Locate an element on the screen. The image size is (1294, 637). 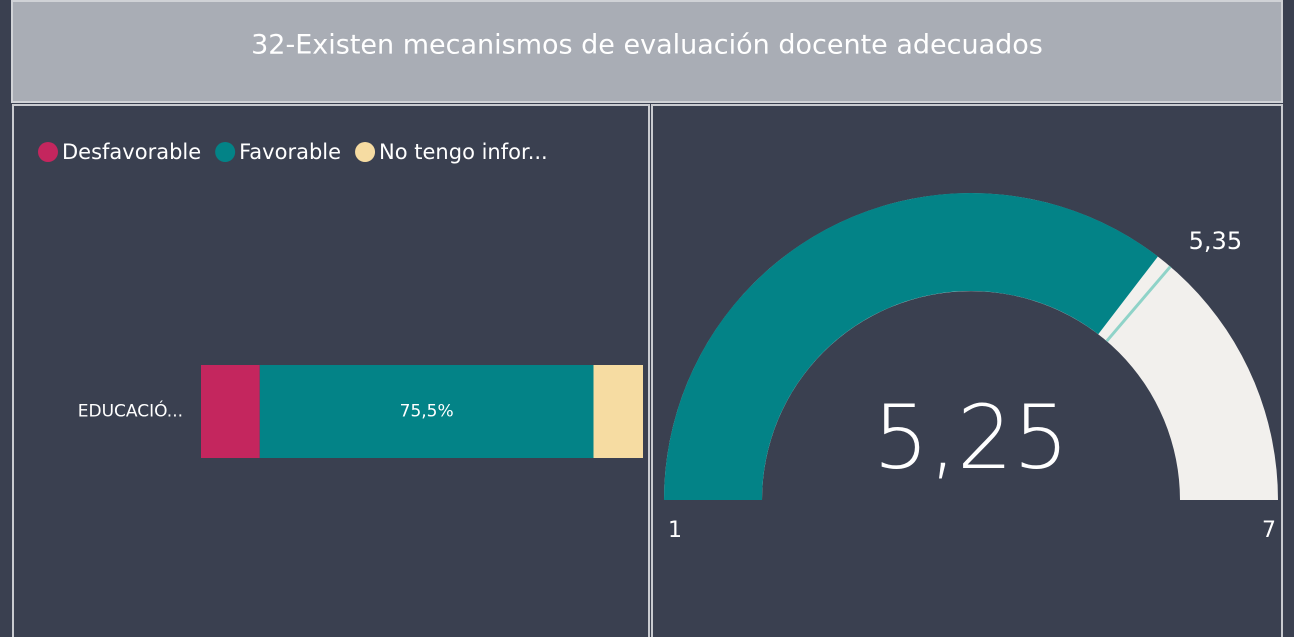
gauge-min-label: 1 is located at coordinates (675, 530).